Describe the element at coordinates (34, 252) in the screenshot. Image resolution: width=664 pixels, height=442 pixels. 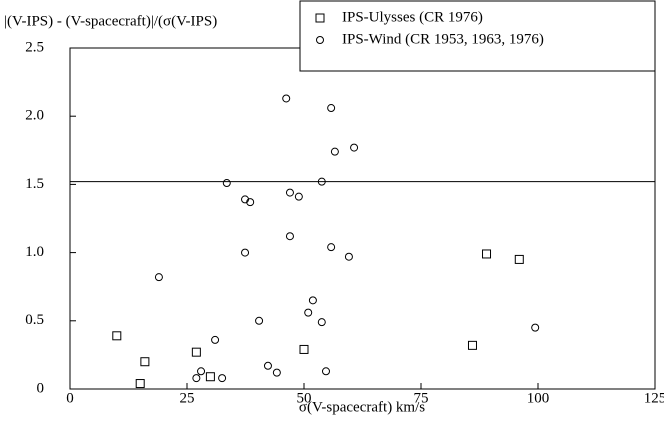
I see `y-tick-label: 1.0` at that location.